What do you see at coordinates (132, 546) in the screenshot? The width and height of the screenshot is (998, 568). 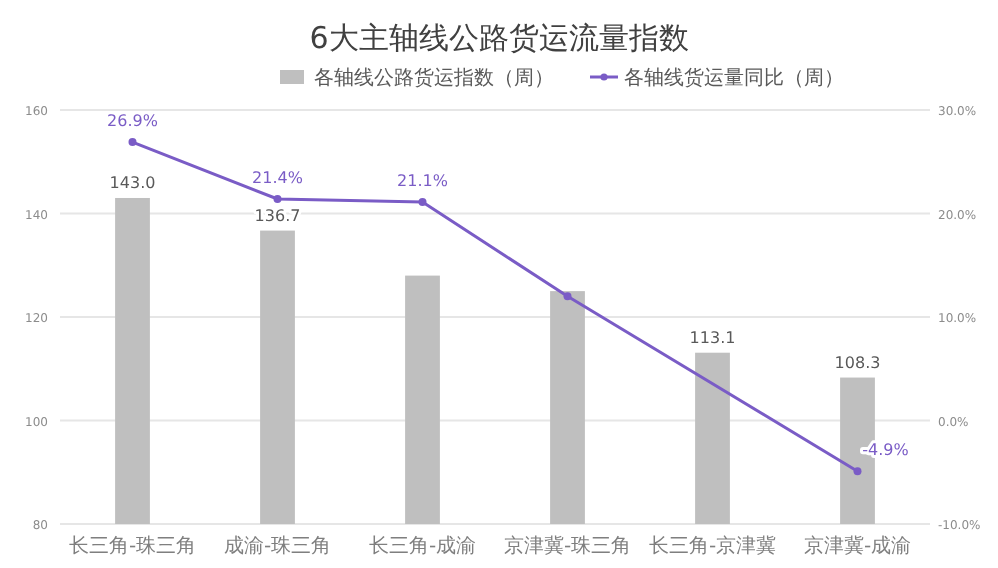 I see `x-tick-label: 长三角-珠三角` at bounding box center [132, 546].